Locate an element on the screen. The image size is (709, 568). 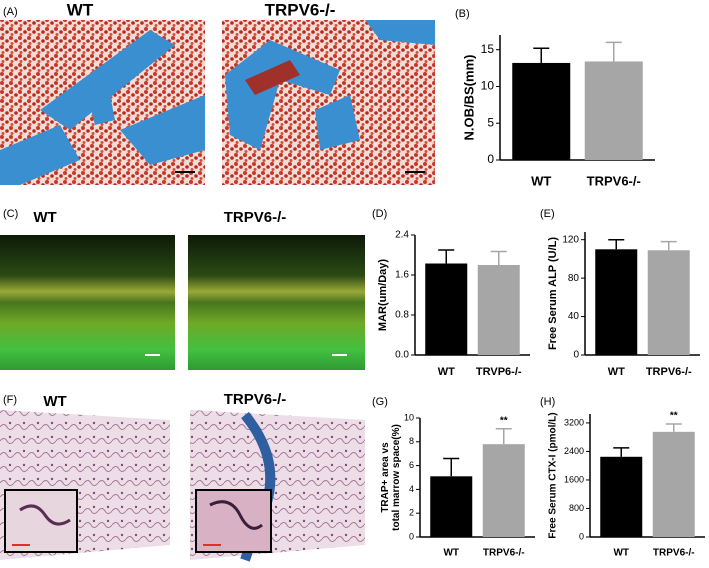
panel-label: (B) is located at coordinates (462, 14).